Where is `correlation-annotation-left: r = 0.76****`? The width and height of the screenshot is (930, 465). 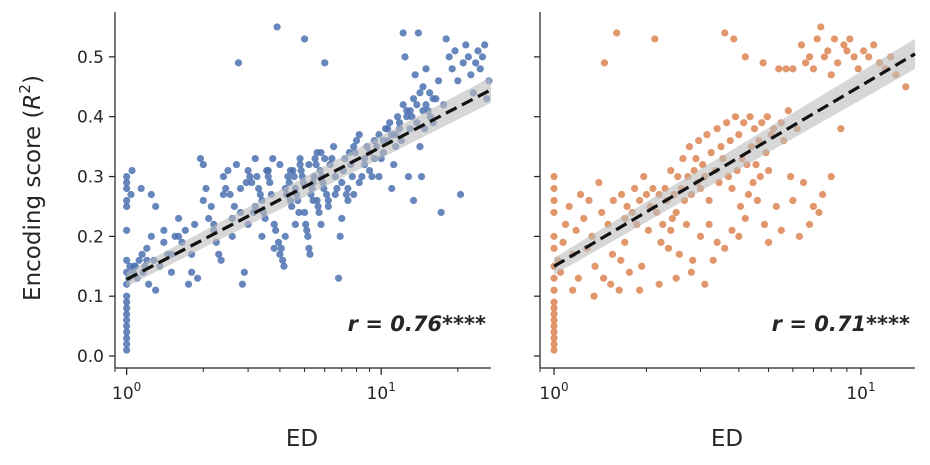
correlation-annotation-left: r = 0.76**** is located at coordinates (417, 324).